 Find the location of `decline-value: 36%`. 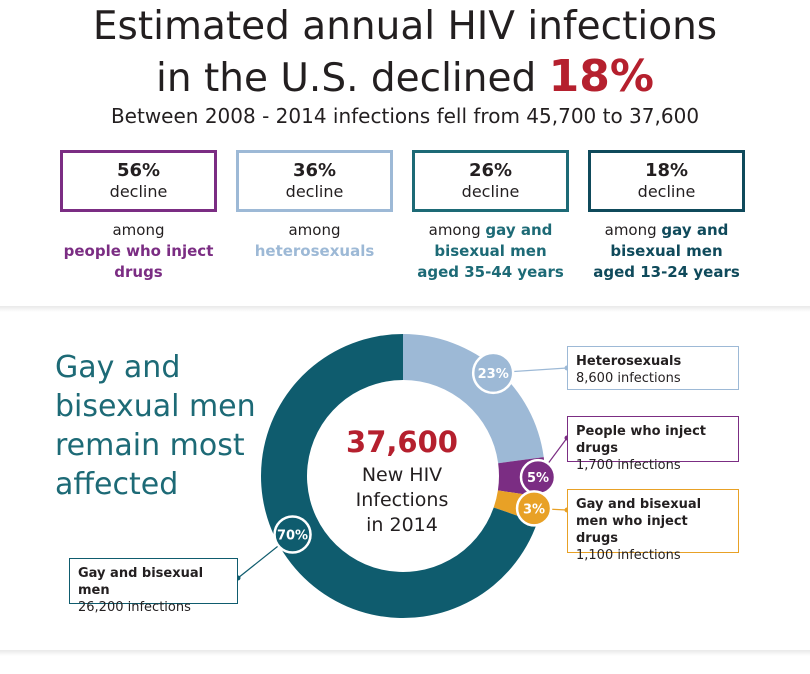

decline-value: 36% is located at coordinates (314, 170).